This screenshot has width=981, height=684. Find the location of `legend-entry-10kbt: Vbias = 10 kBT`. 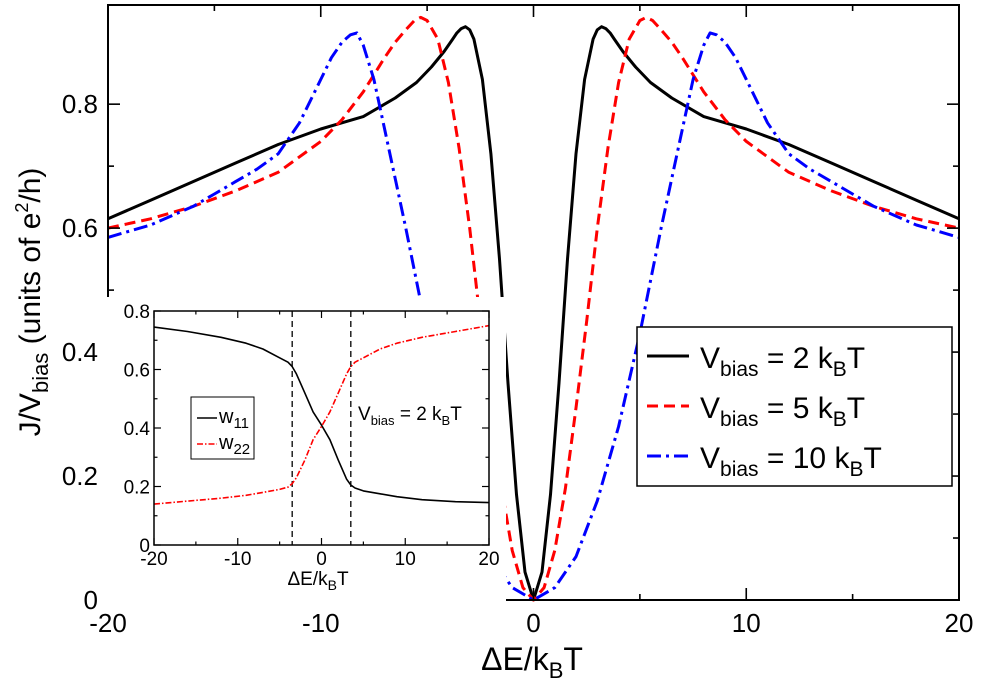

legend-entry-10kbt: Vbias = 10 kBT is located at coordinates (764, 461).